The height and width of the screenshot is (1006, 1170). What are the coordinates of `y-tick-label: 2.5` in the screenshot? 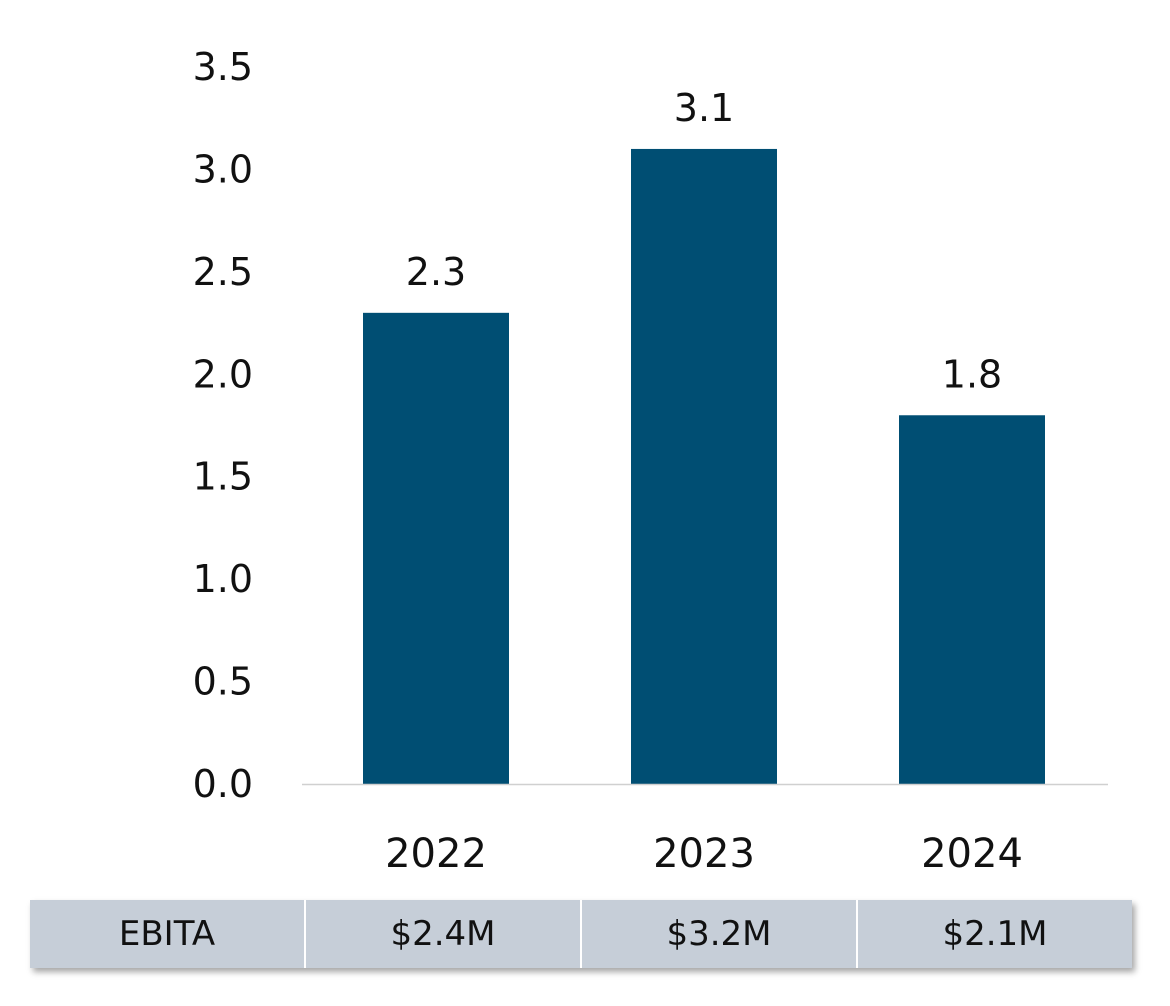 It's located at (223, 272).